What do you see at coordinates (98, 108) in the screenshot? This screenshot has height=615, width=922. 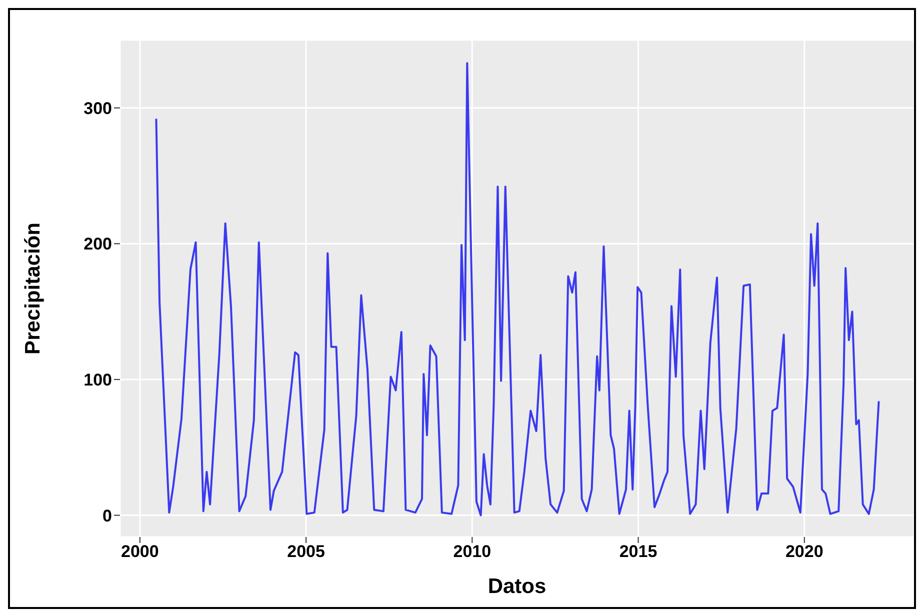 I see `y-tick-label: 300` at bounding box center [98, 108].